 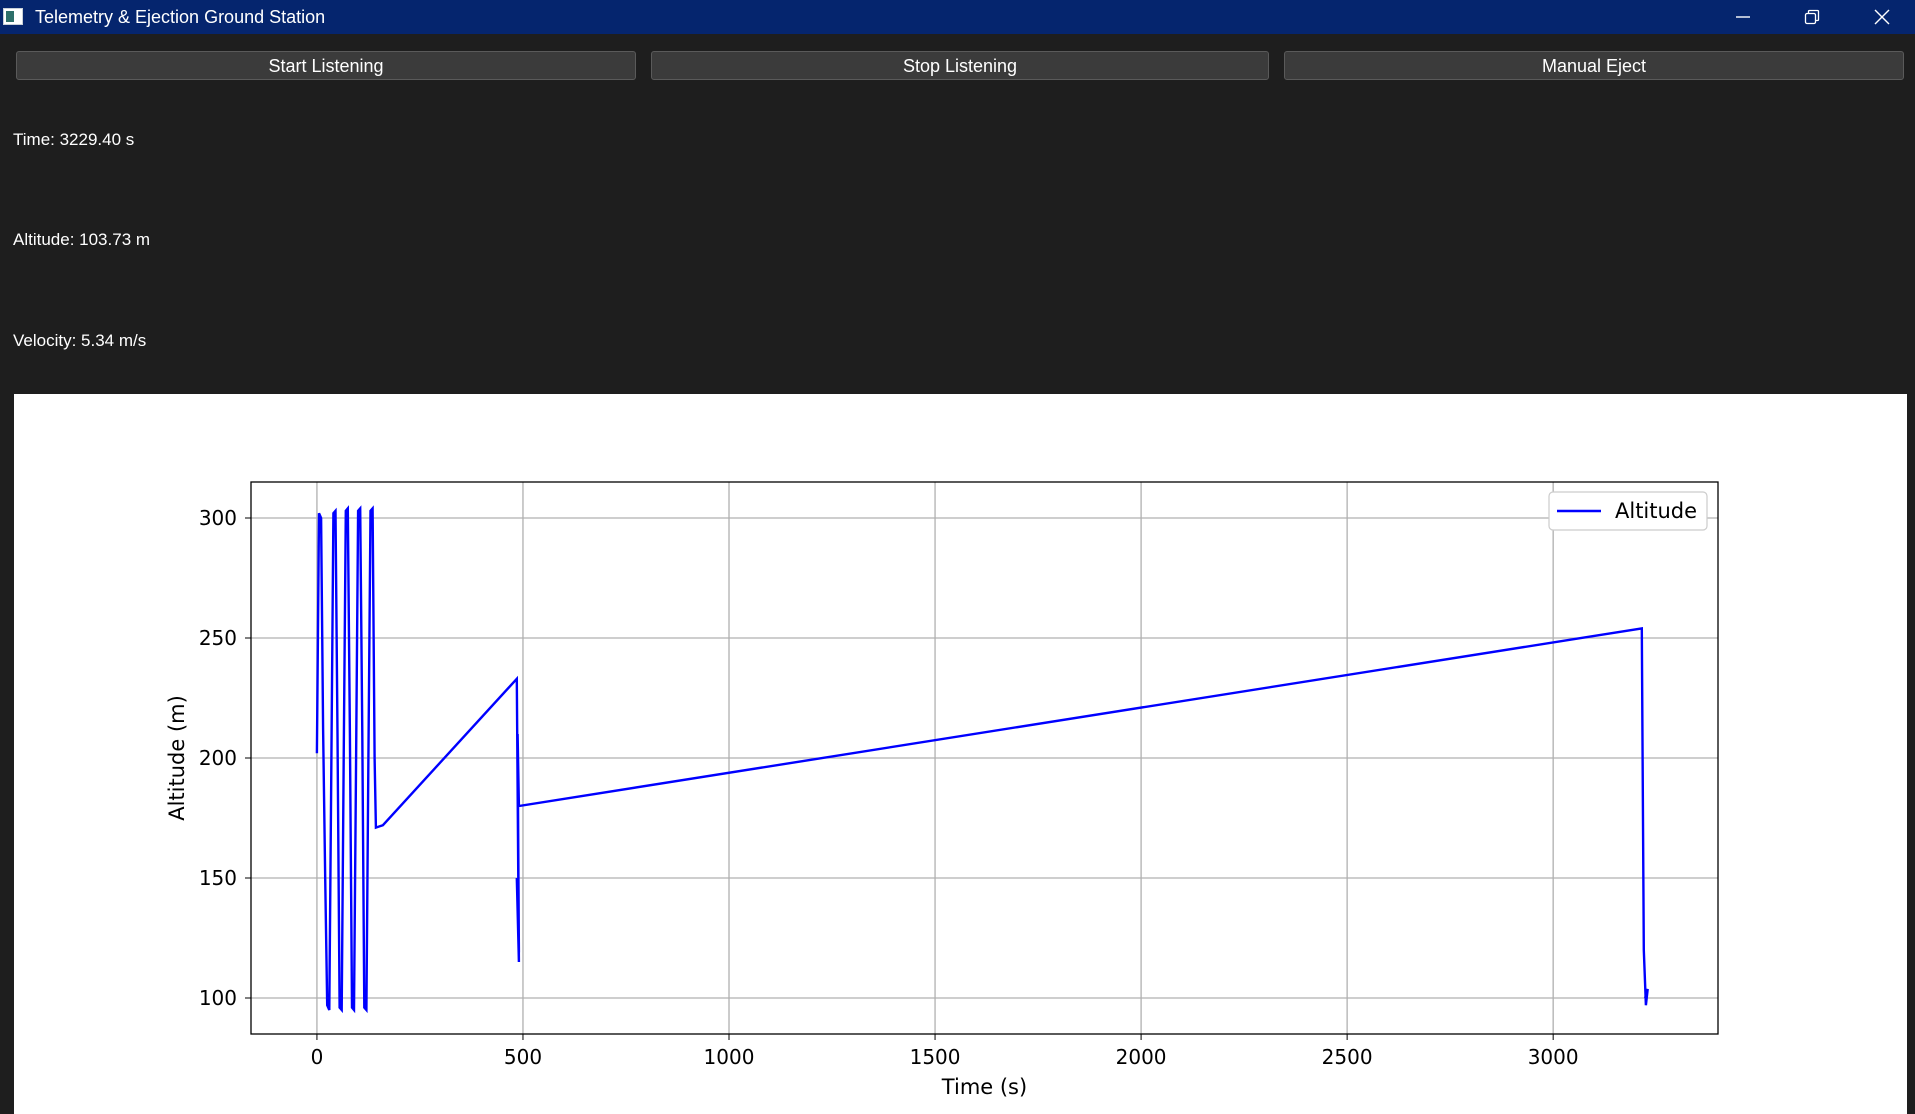 I want to click on x-tick-label: 0, so click(x=317, y=1057).